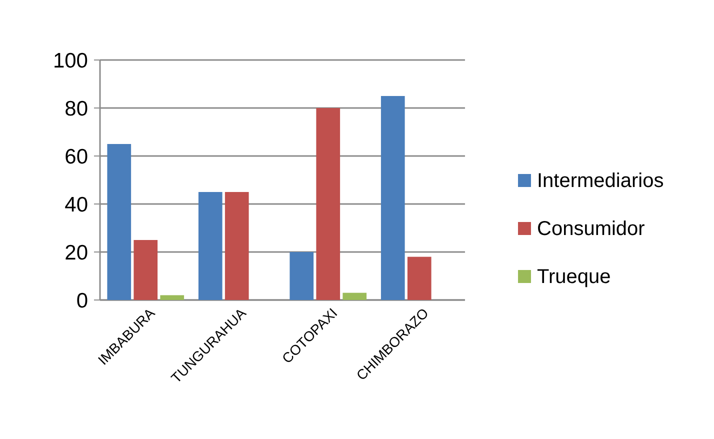 The width and height of the screenshot is (714, 439). I want to click on y-tick-label: 100, so click(70, 60).